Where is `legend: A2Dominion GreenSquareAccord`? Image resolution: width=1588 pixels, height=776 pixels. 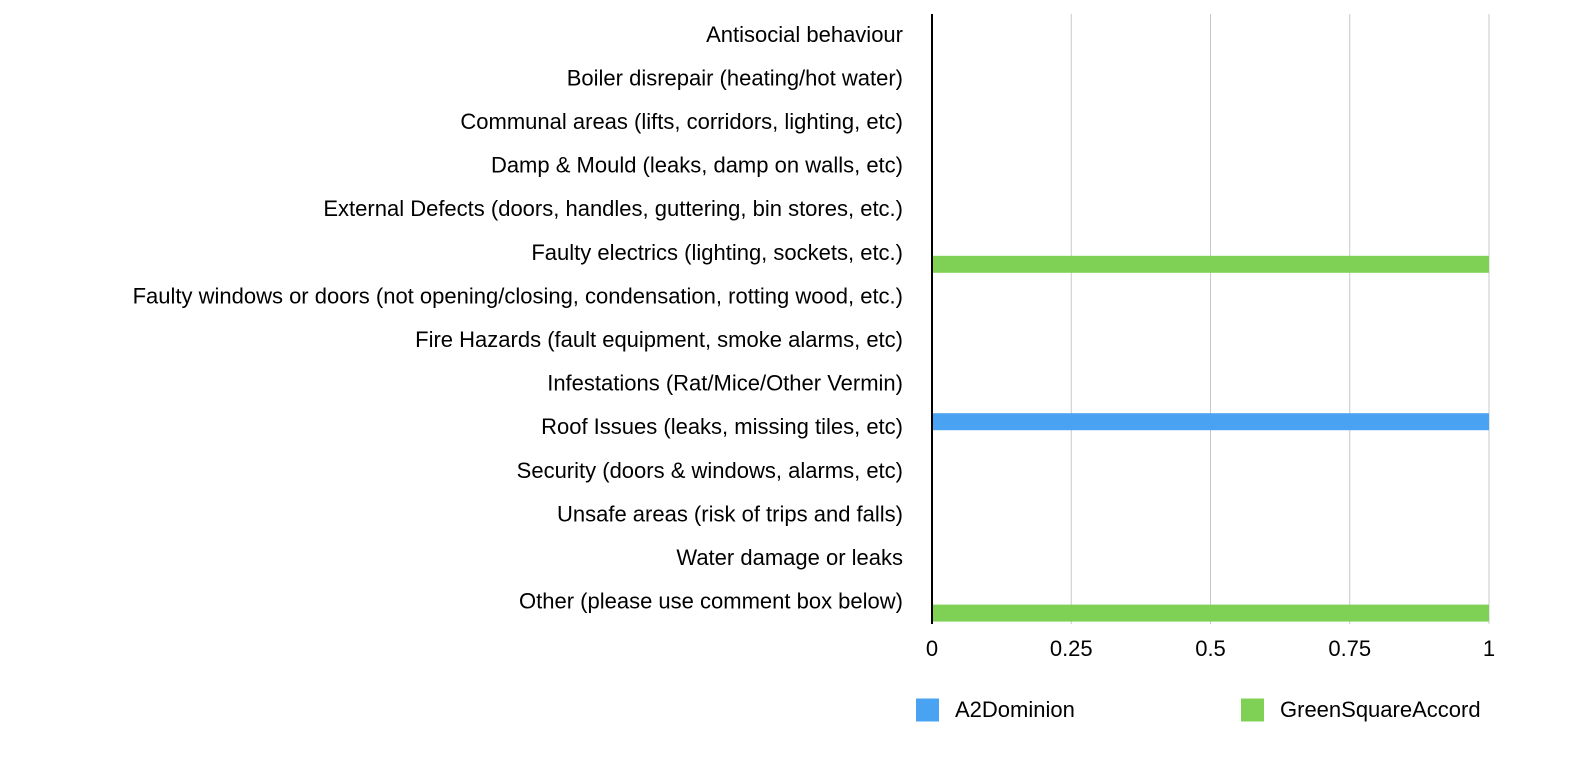 legend: A2Dominion GreenSquareAccord is located at coordinates (1198, 709).